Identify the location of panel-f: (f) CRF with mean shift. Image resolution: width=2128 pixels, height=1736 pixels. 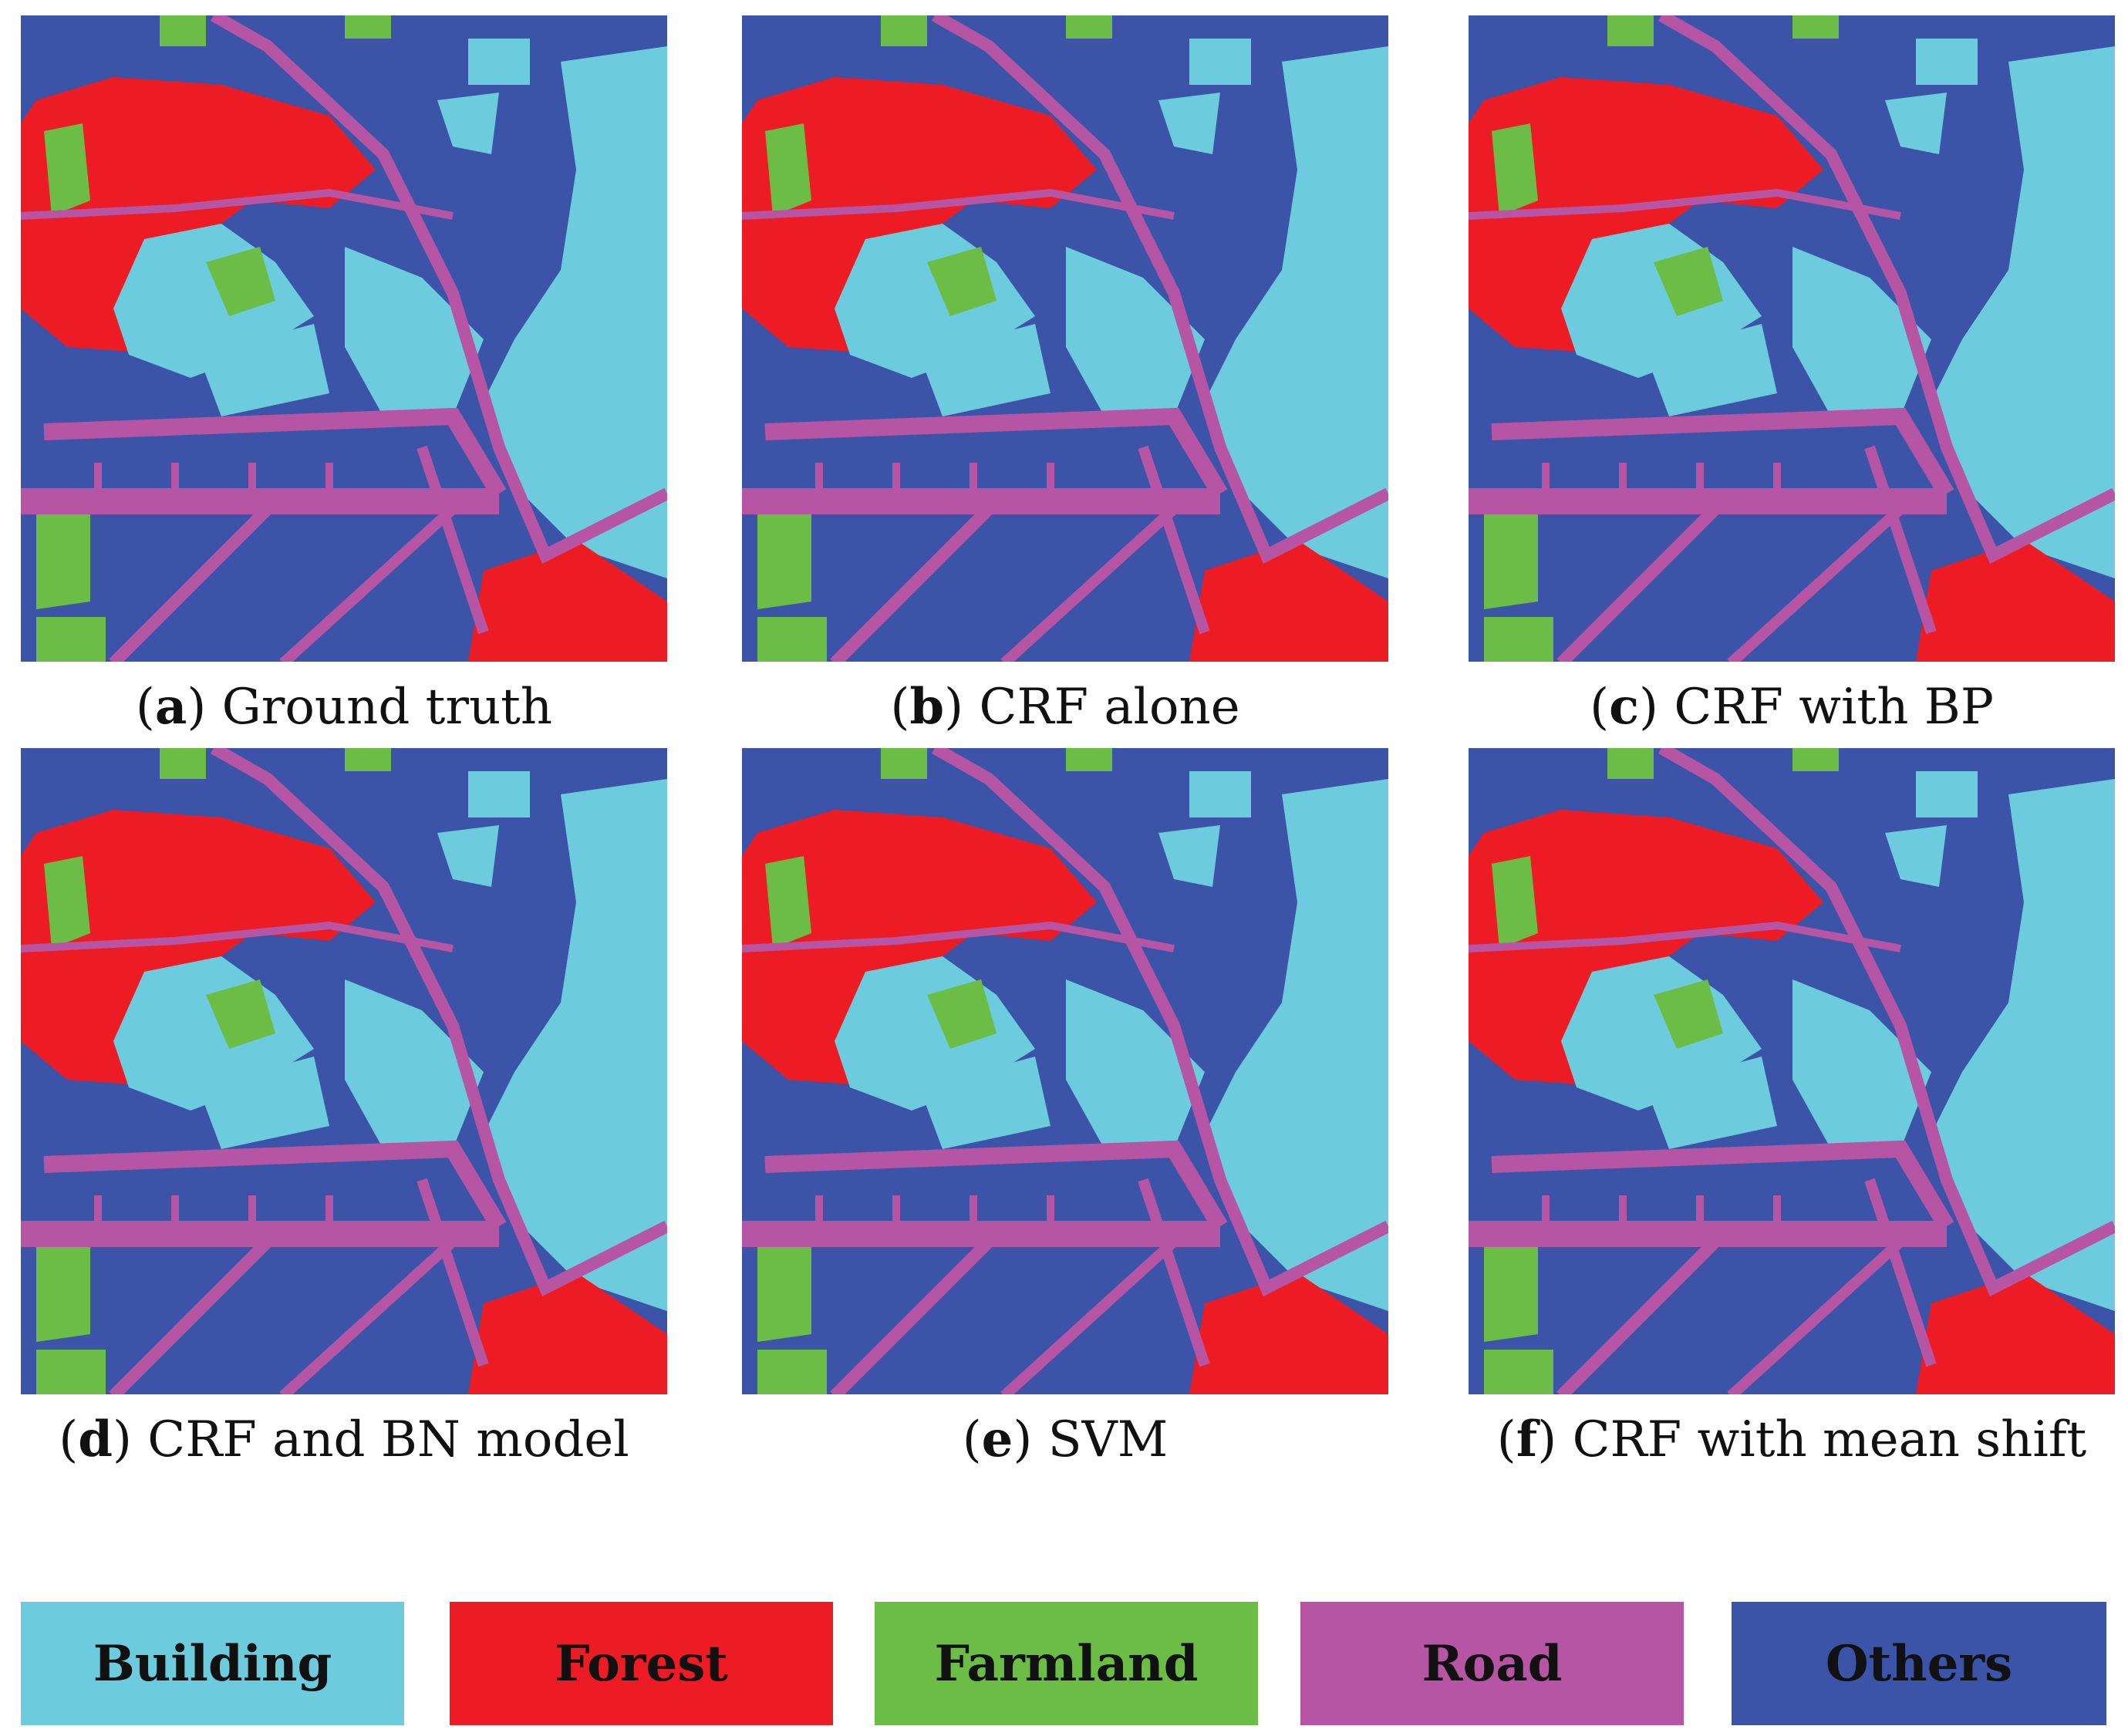
(1792, 1108).